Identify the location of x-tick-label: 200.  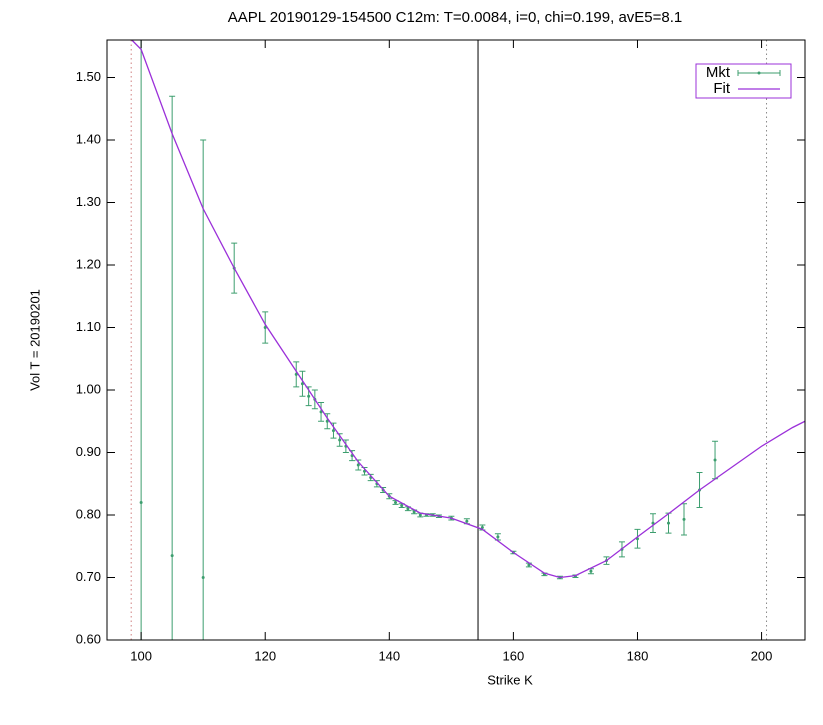
(762, 655).